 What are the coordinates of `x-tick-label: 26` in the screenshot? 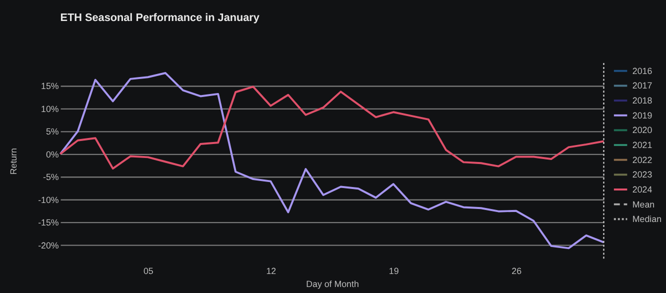 It's located at (517, 271).